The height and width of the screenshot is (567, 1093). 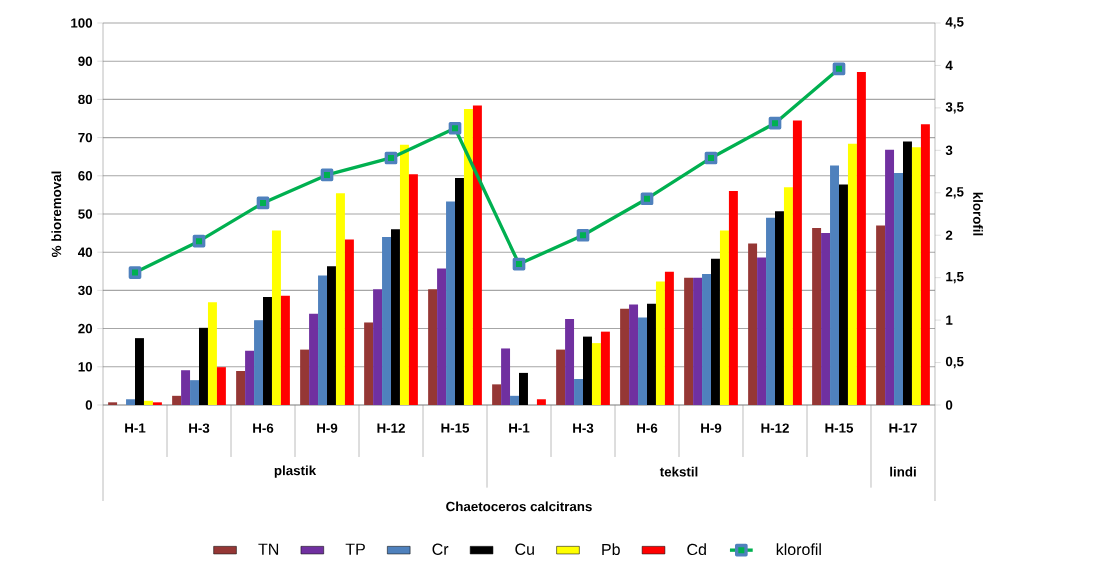 I want to click on y-tick-label: 40, so click(x=85, y=252).